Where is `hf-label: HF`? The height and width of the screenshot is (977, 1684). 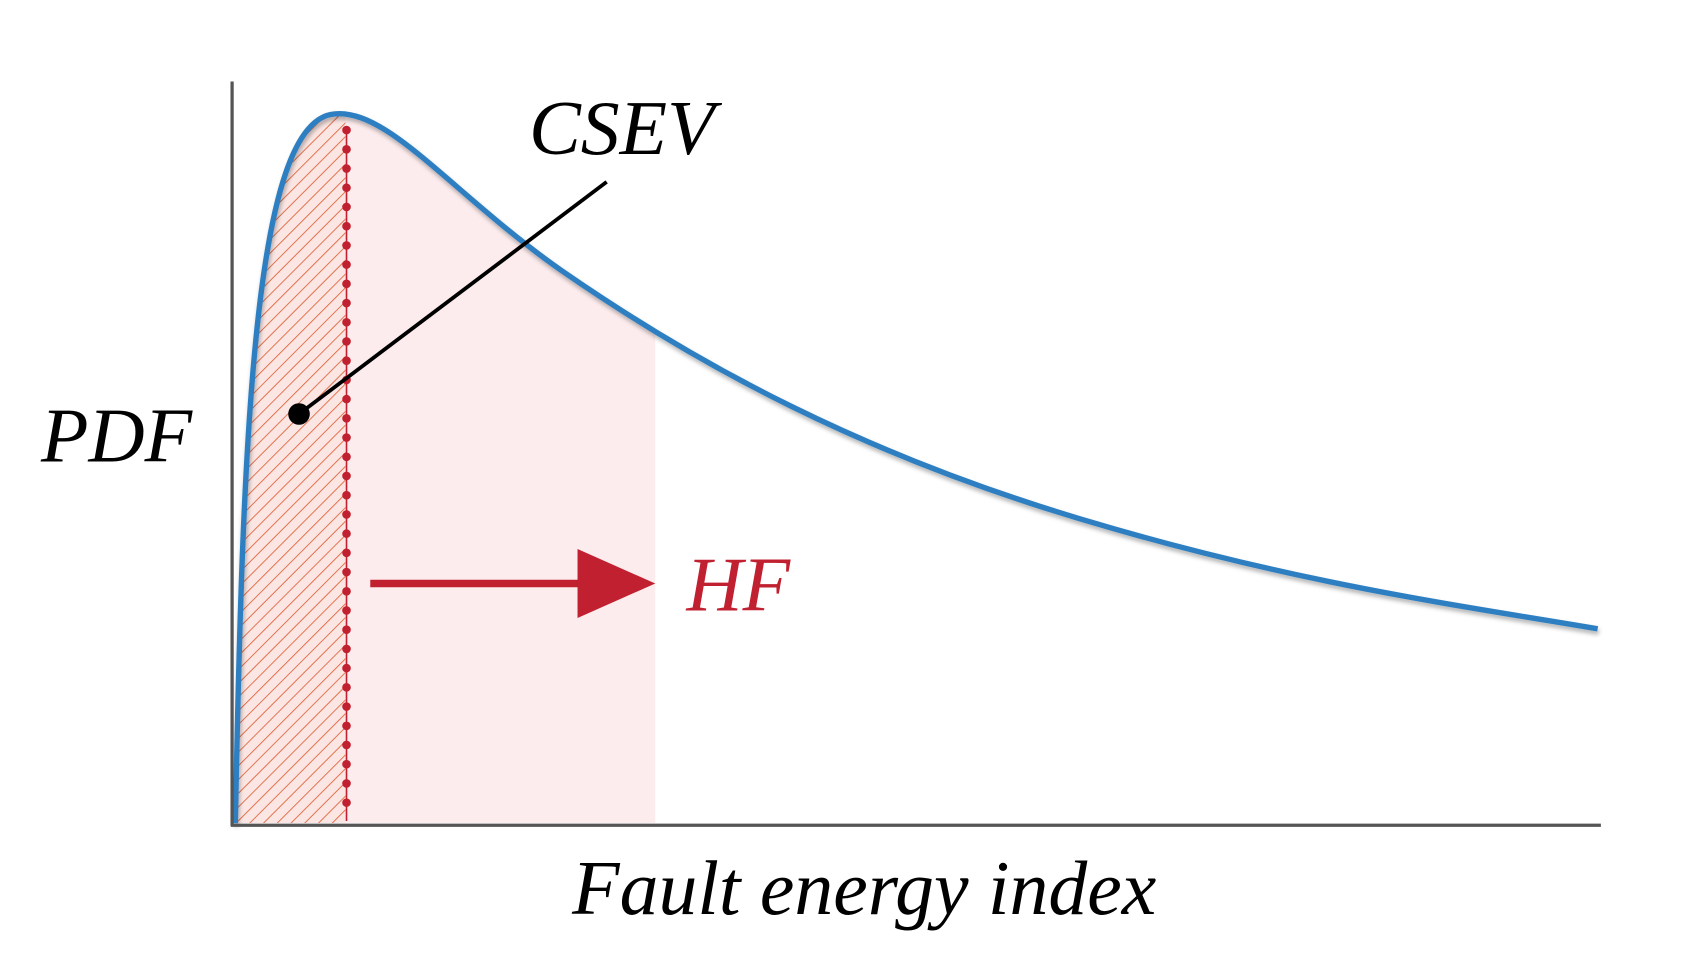 hf-label: HF is located at coordinates (739, 584).